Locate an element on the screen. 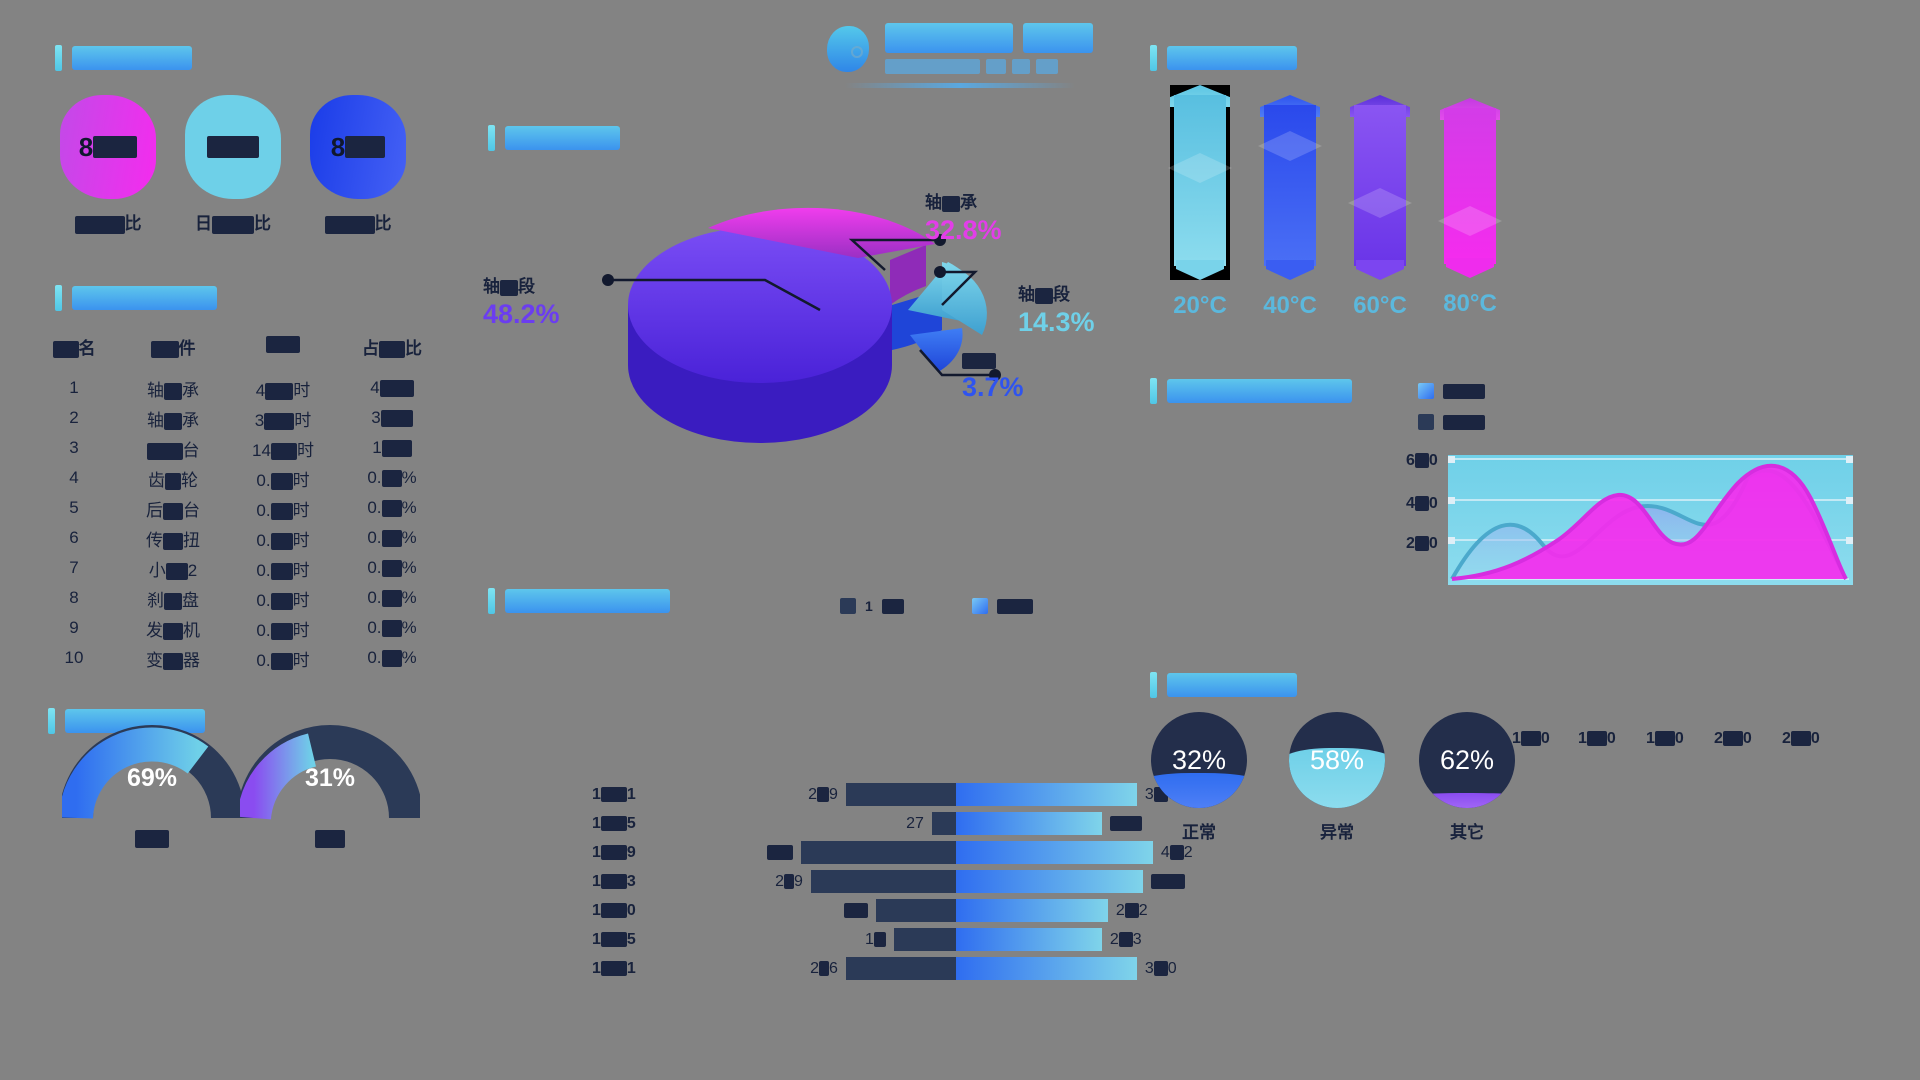 Image resolution: width=1920 pixels, height=1080 pixels. arc-gauge-2-label is located at coordinates (330, 839).